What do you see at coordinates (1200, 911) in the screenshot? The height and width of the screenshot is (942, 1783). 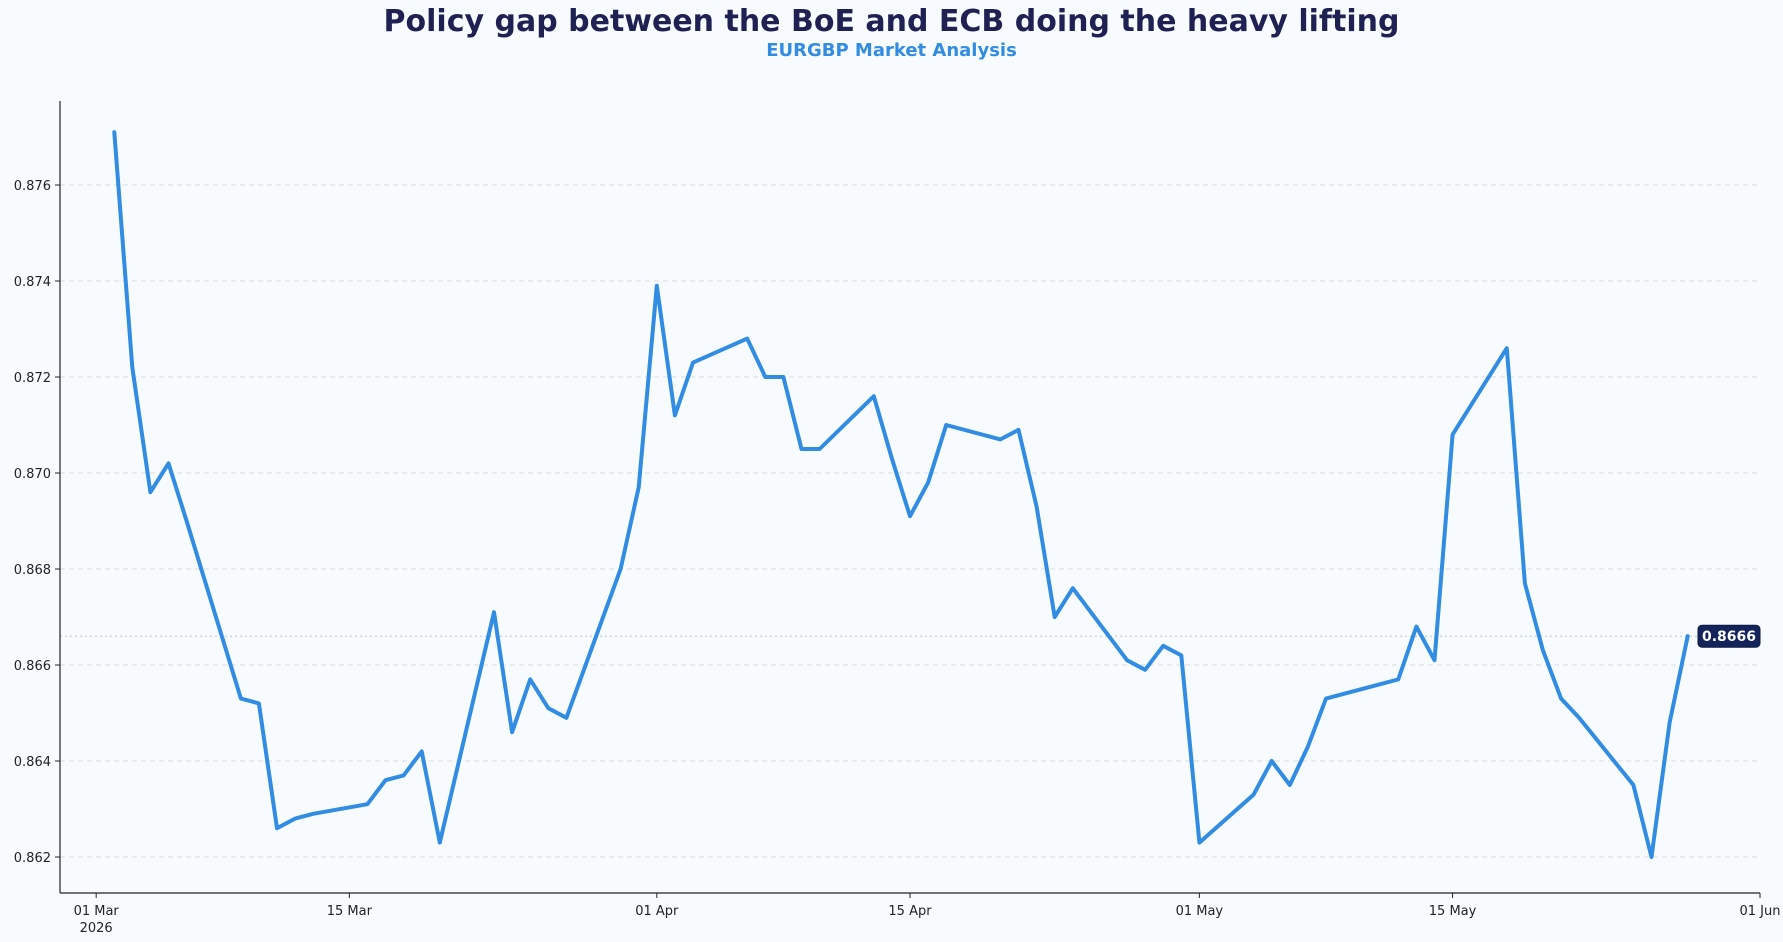 I see `x-tick-label: 01 May` at bounding box center [1200, 911].